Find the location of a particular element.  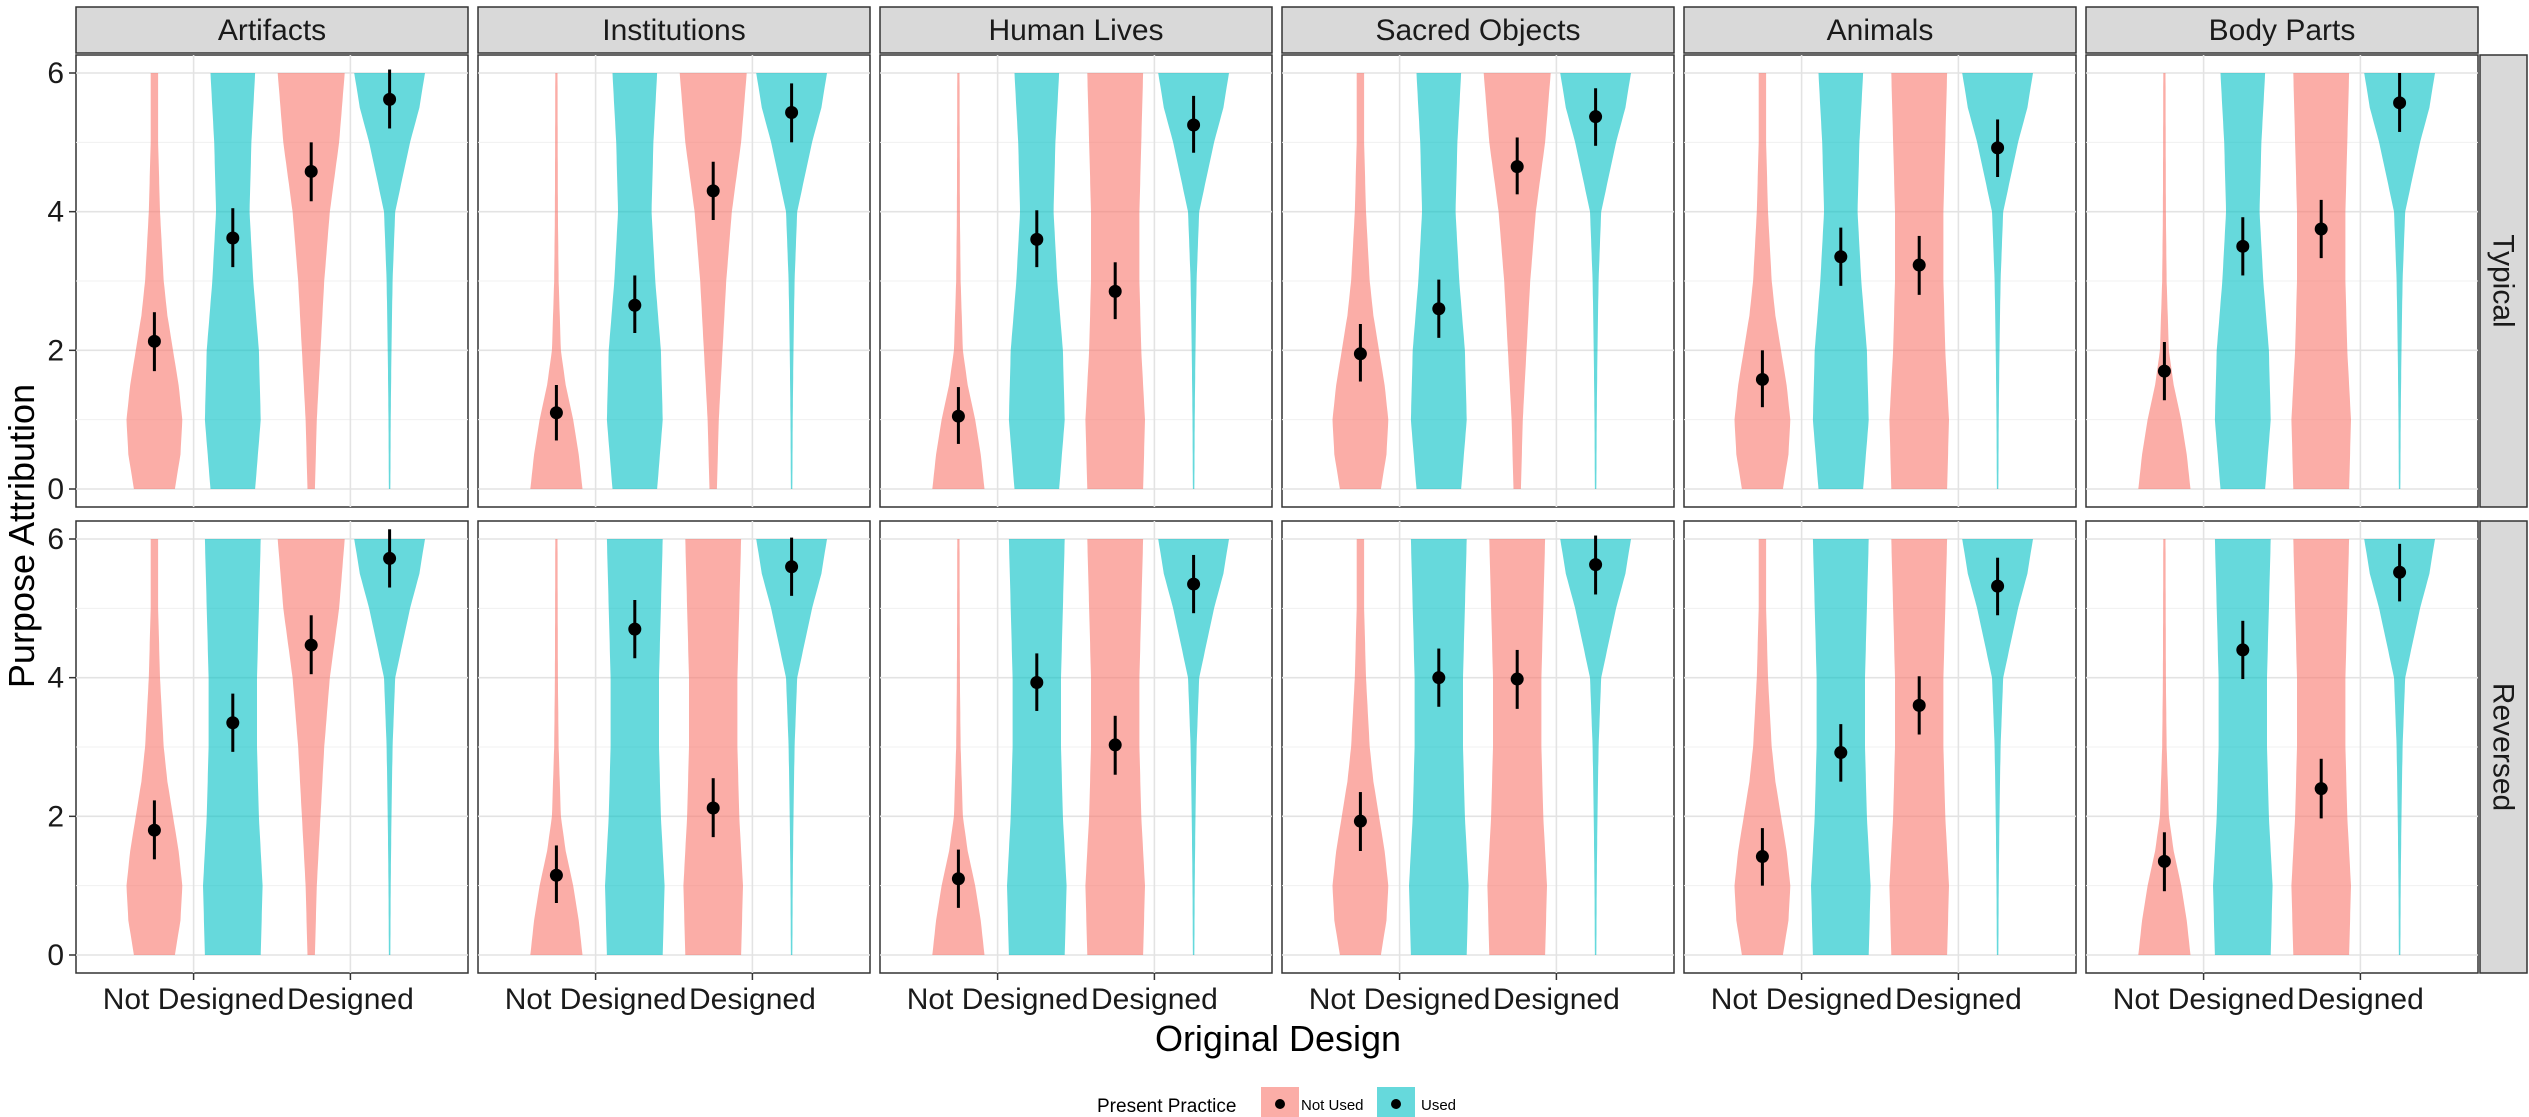

legend-key-not-used: Not Used is located at coordinates (1312, 1102).